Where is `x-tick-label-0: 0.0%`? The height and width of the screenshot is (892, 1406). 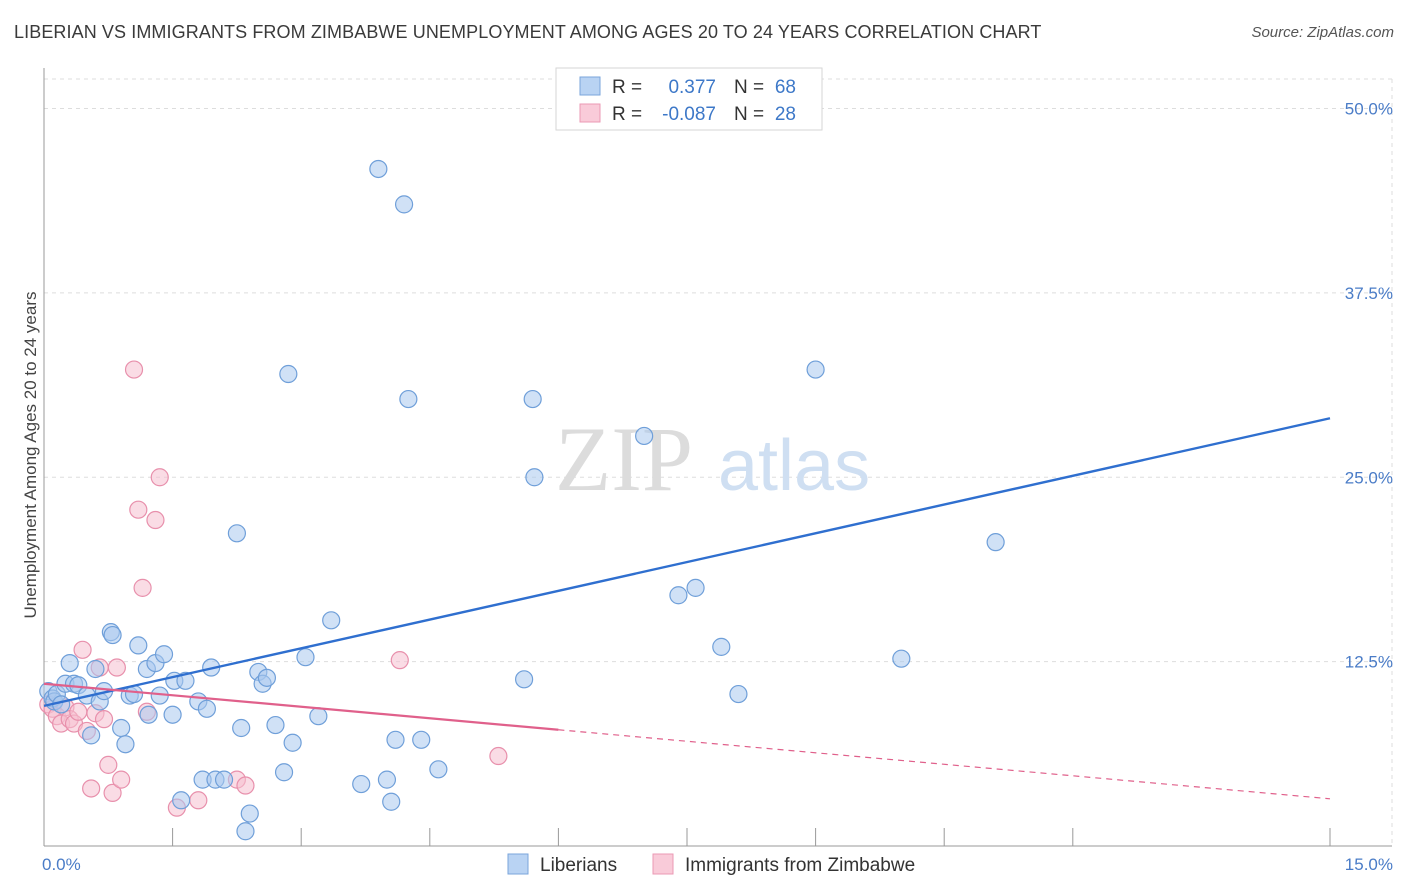 x-tick-label-0: 0.0% is located at coordinates (61, 864).